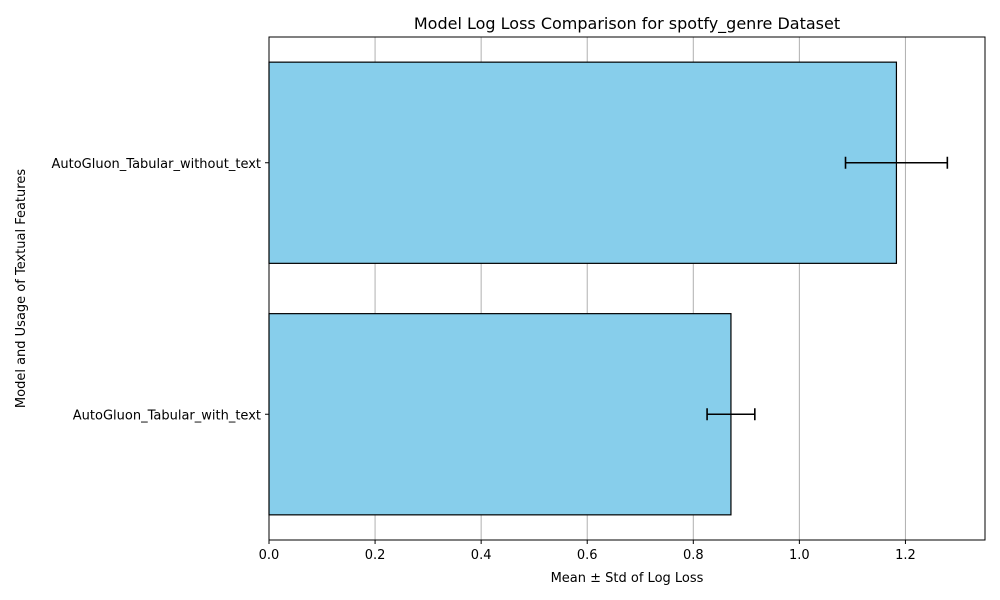 The height and width of the screenshot is (600, 1000). Describe the element at coordinates (157, 164) in the screenshot. I see `y-tick-label: AutoGluon_Tabular_without_text` at that location.